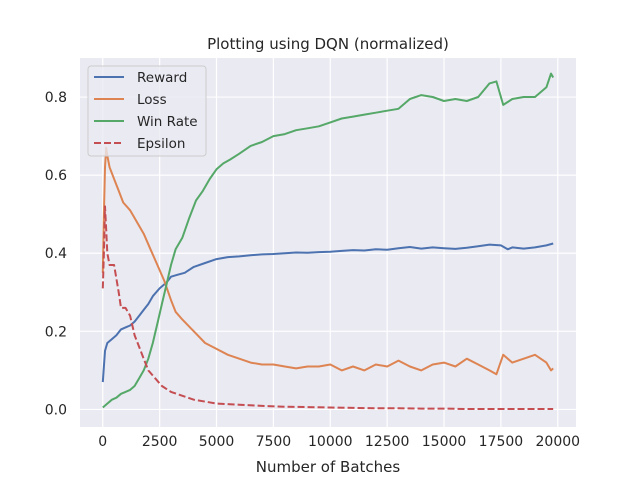 The height and width of the screenshot is (480, 640). I want to click on x-tick-label: 0, so click(102, 442).